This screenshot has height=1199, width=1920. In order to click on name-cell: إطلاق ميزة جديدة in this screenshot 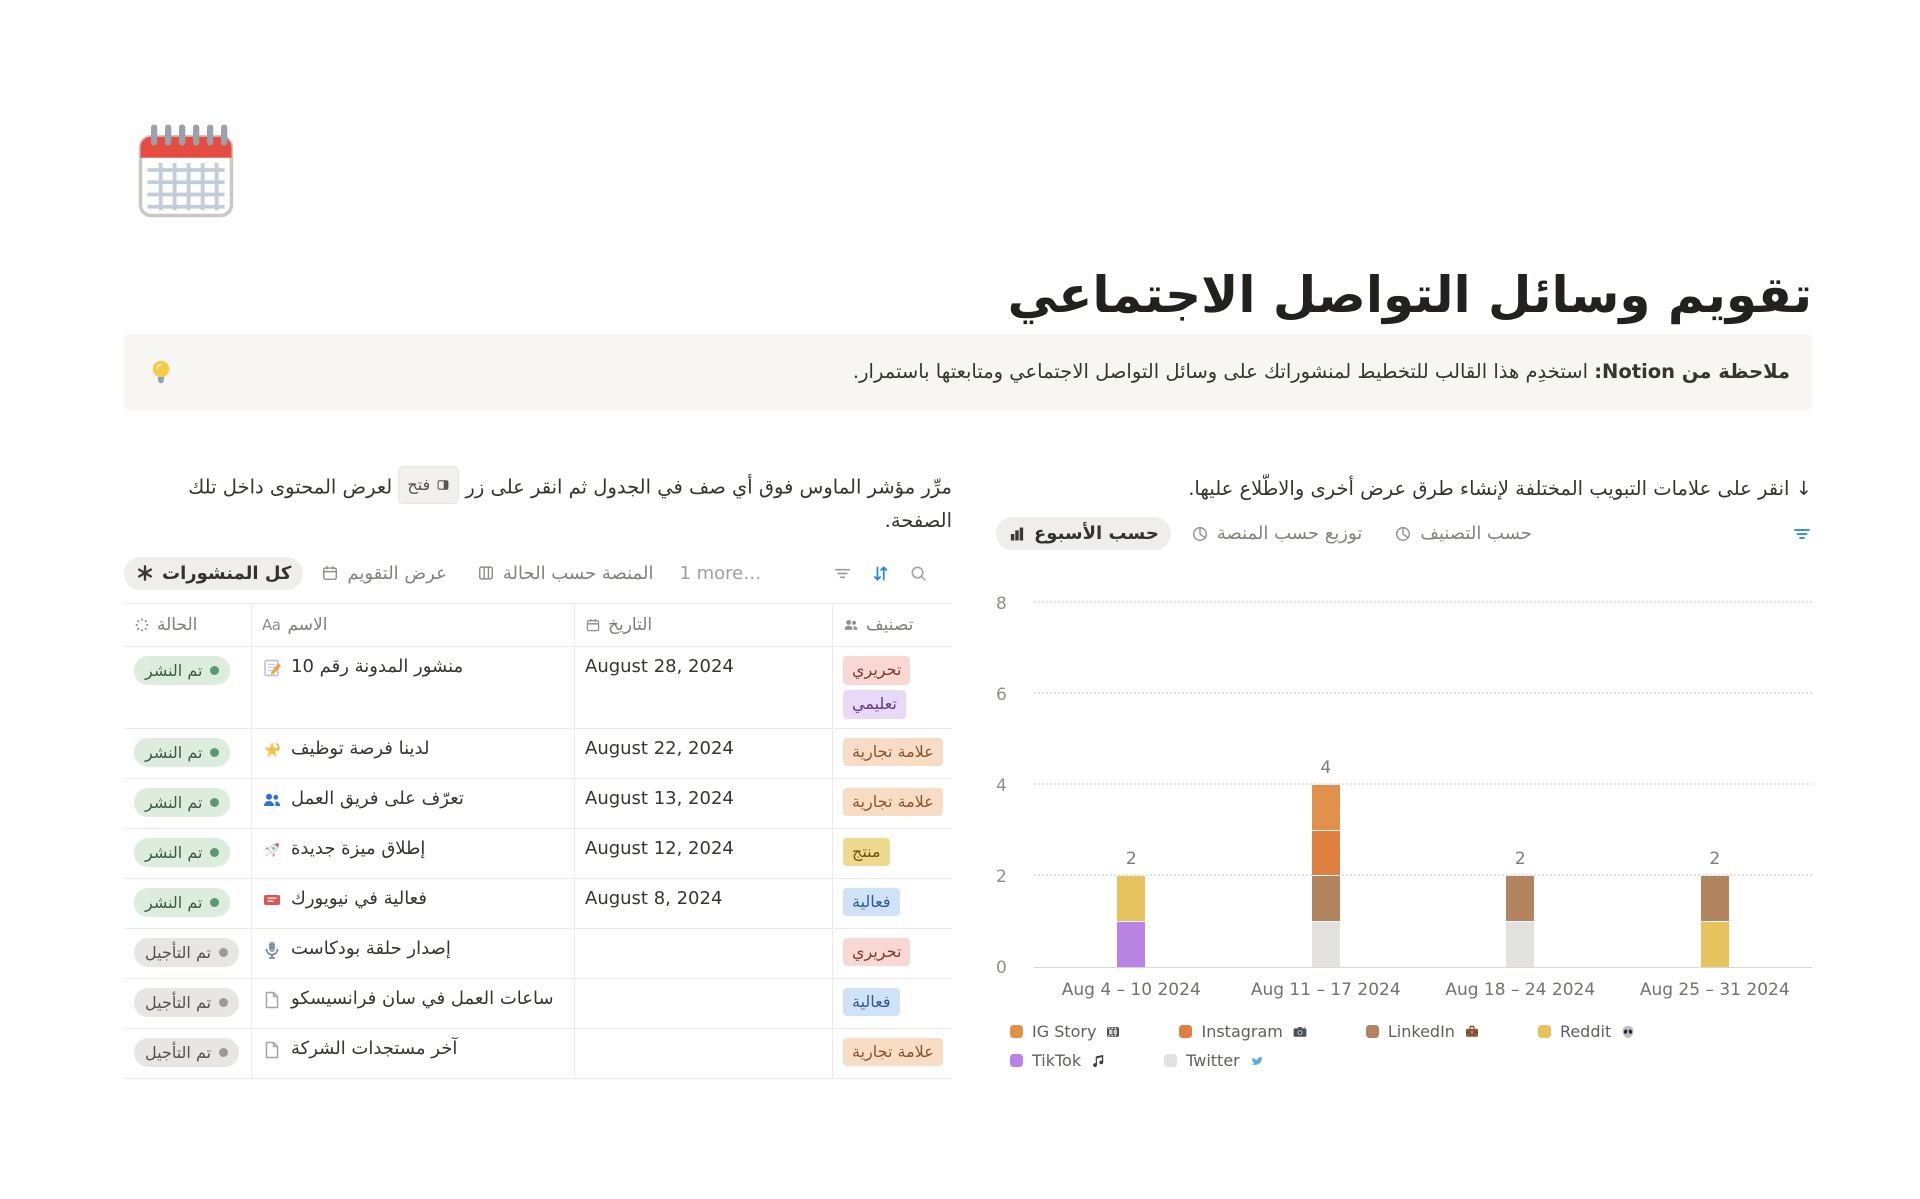, I will do `click(413, 853)`.